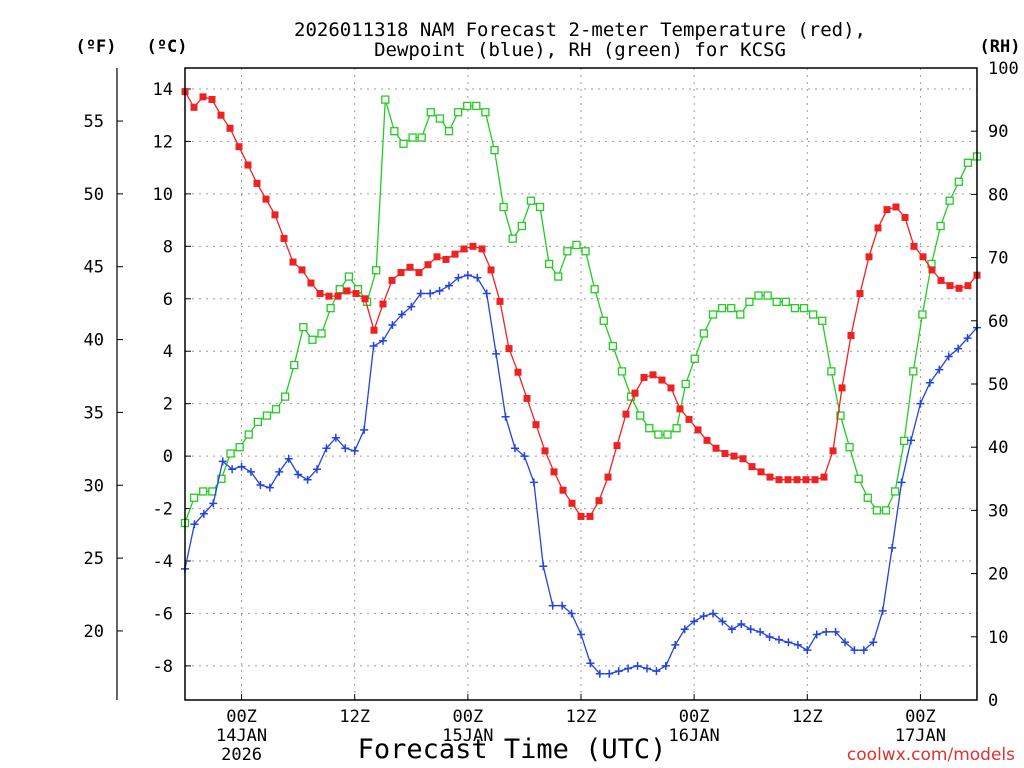 The image size is (1024, 768). I want to click on celsius-tick-label: 6, so click(168, 300).